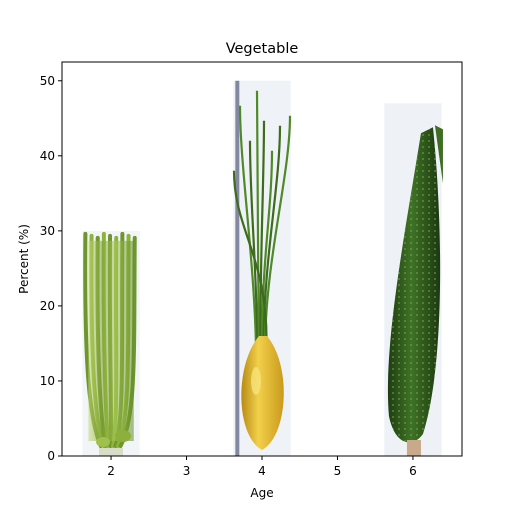  What do you see at coordinates (262, 471) in the screenshot?
I see `x-tick-label: 4` at bounding box center [262, 471].